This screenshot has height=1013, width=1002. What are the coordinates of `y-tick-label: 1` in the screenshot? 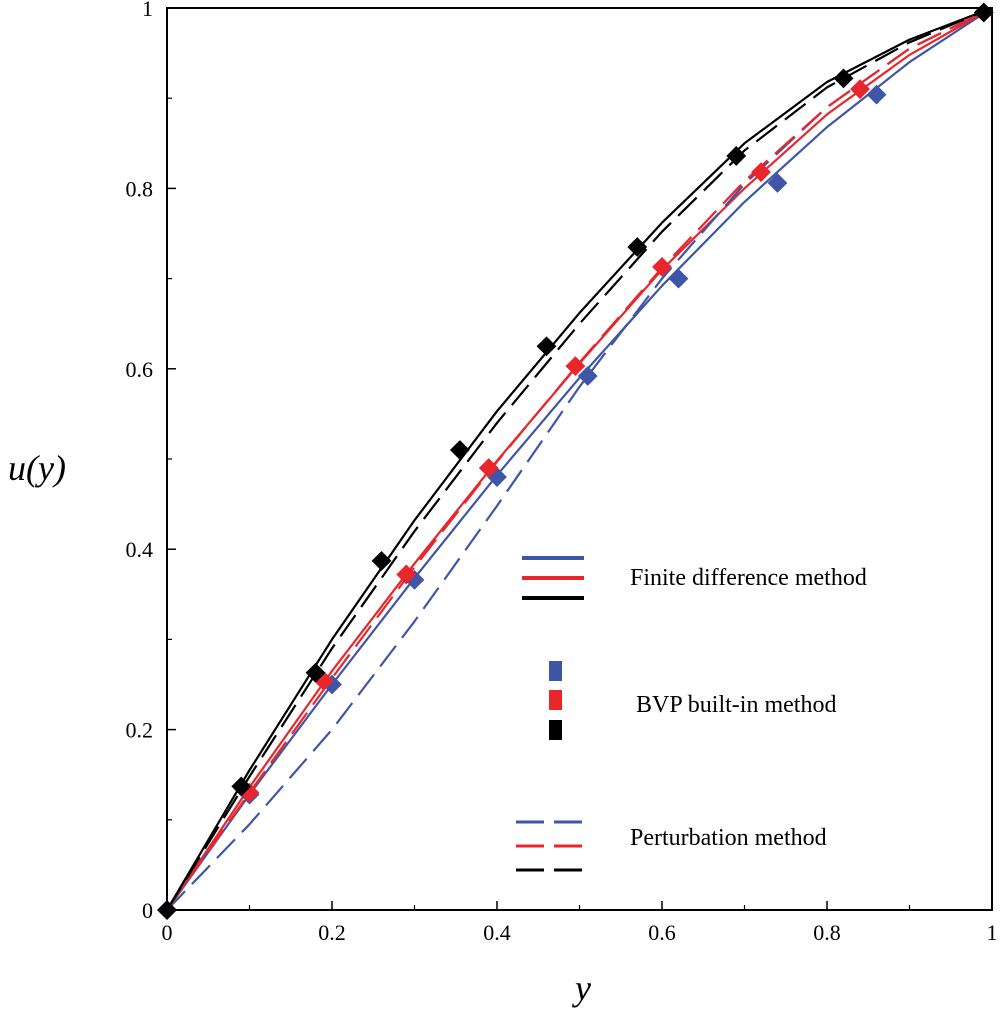 It's located at (147, 10).